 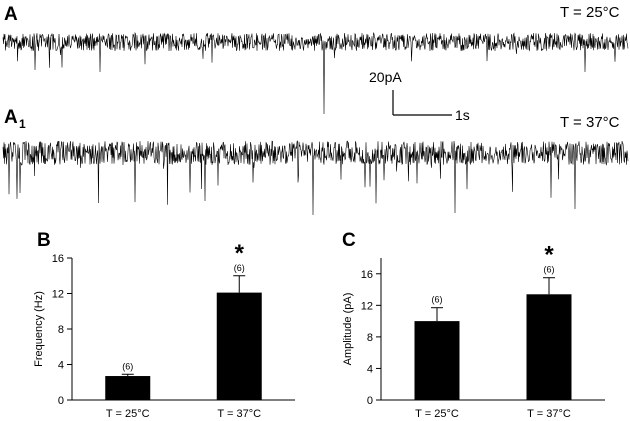 What do you see at coordinates (590, 12) in the screenshot?
I see `trace-a-condition: T = 25°C` at bounding box center [590, 12].